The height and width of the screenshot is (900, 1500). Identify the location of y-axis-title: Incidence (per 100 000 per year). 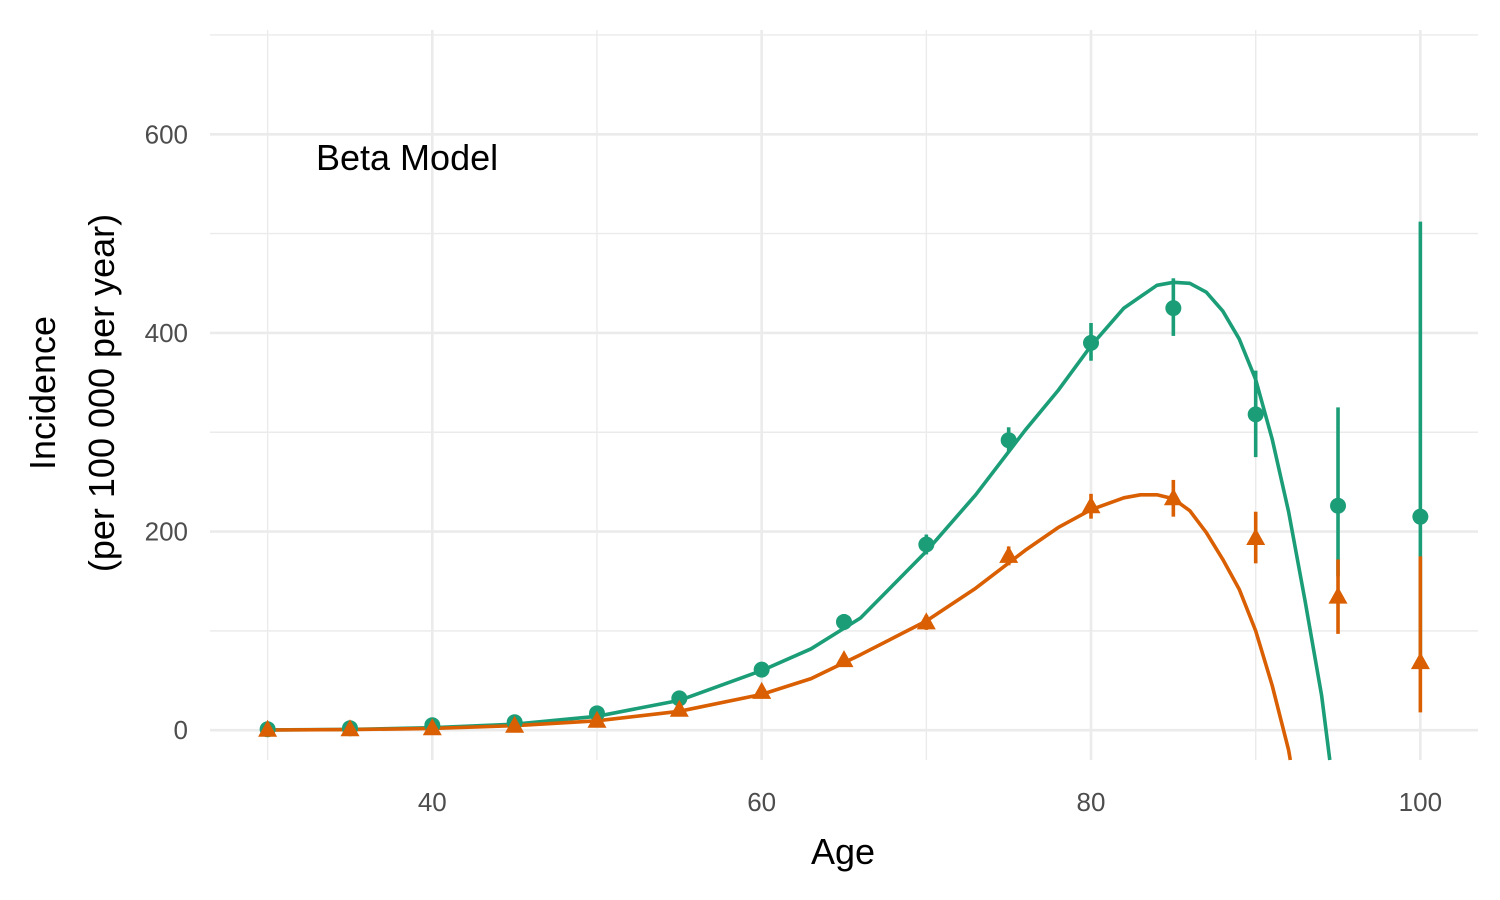
(72, 393).